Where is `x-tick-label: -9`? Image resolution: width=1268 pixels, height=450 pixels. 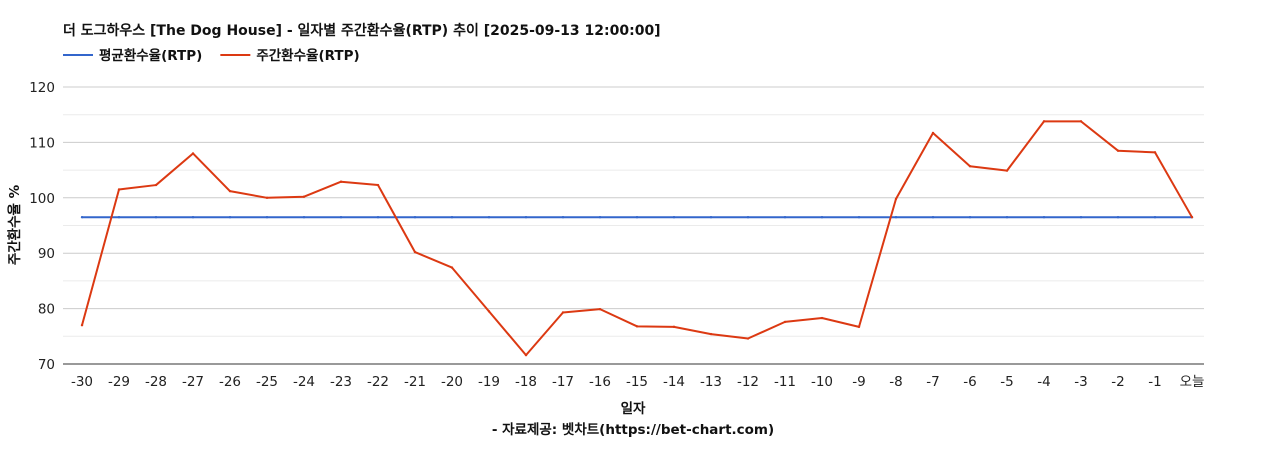 x-tick-label: -9 is located at coordinates (858, 382).